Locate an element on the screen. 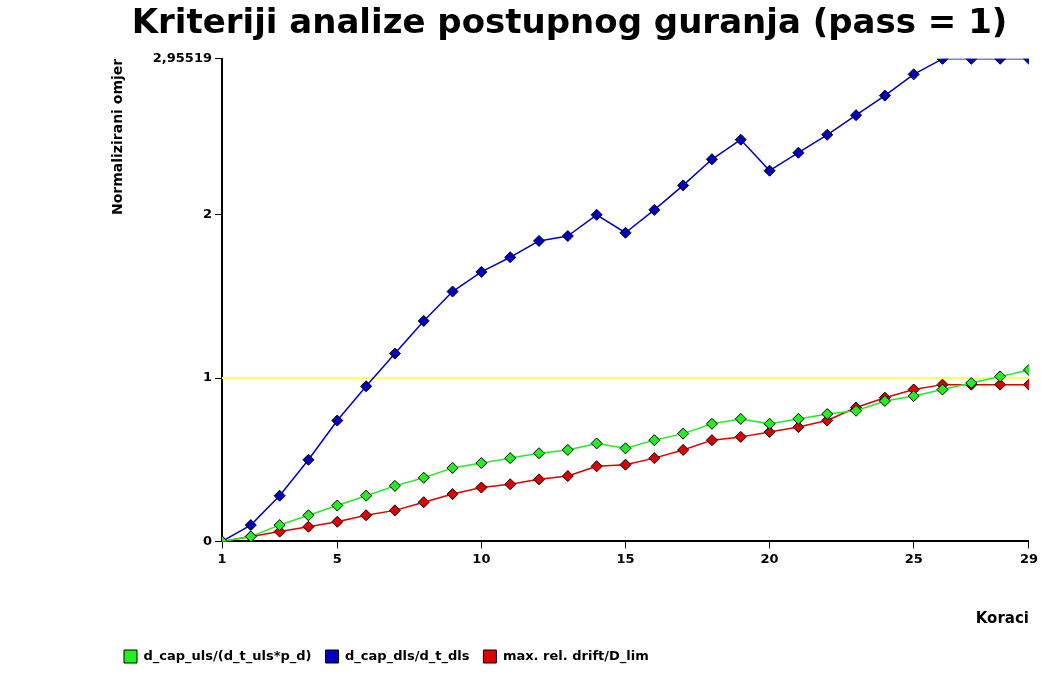 This screenshot has width=1041, height=677. y-tick-label: 2 is located at coordinates (207, 214).